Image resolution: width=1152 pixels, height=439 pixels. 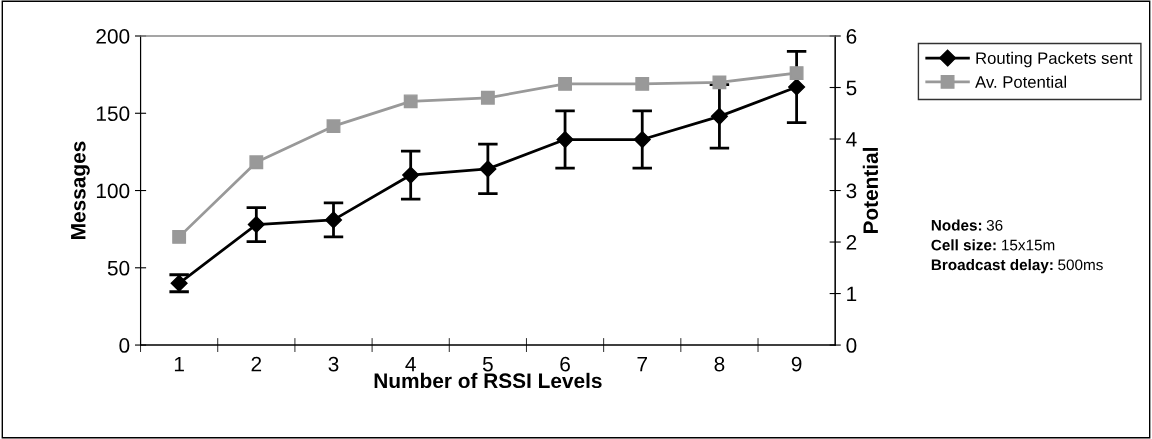 I want to click on x-tick-label: 4, so click(x=410, y=364).